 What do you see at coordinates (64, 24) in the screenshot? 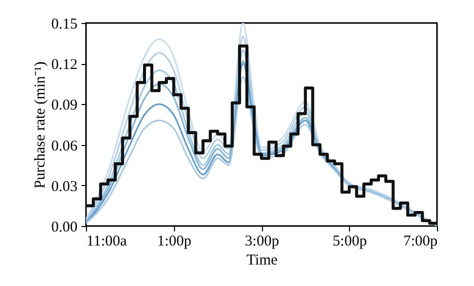
I see `y-tick-label: 0.15` at bounding box center [64, 24].